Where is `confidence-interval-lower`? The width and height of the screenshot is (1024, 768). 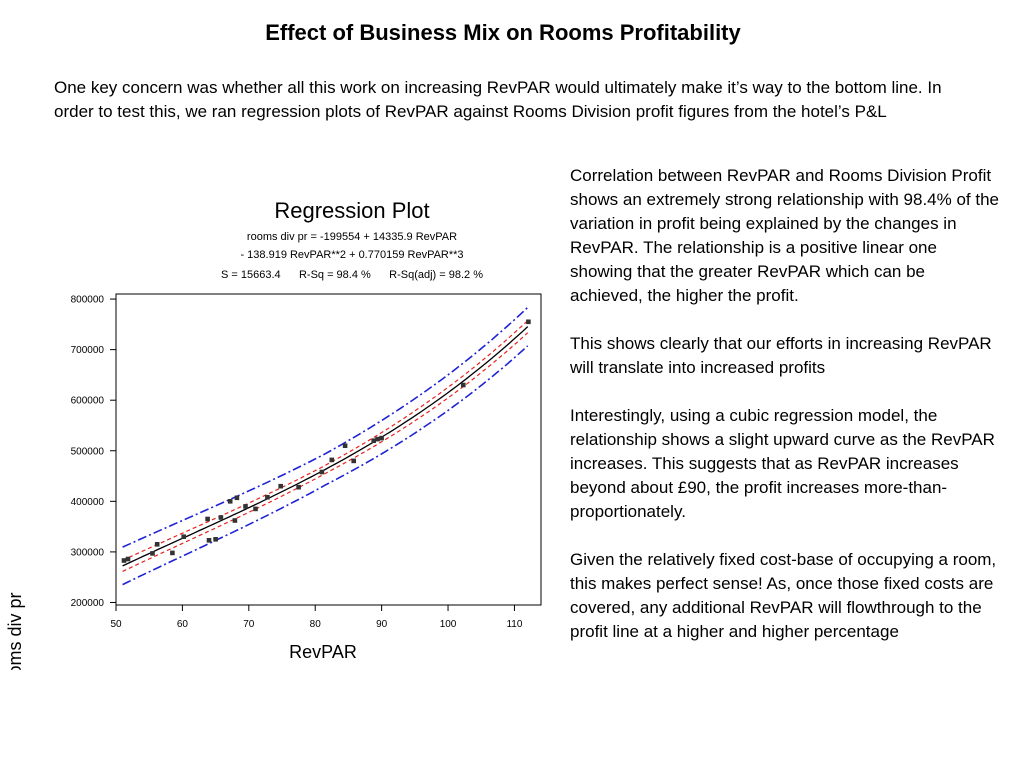 confidence-interval-lower is located at coordinates (325, 452).